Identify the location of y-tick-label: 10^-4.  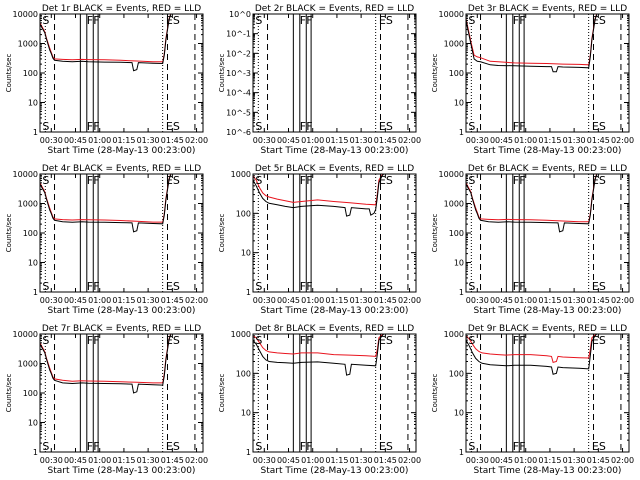
(238, 93).